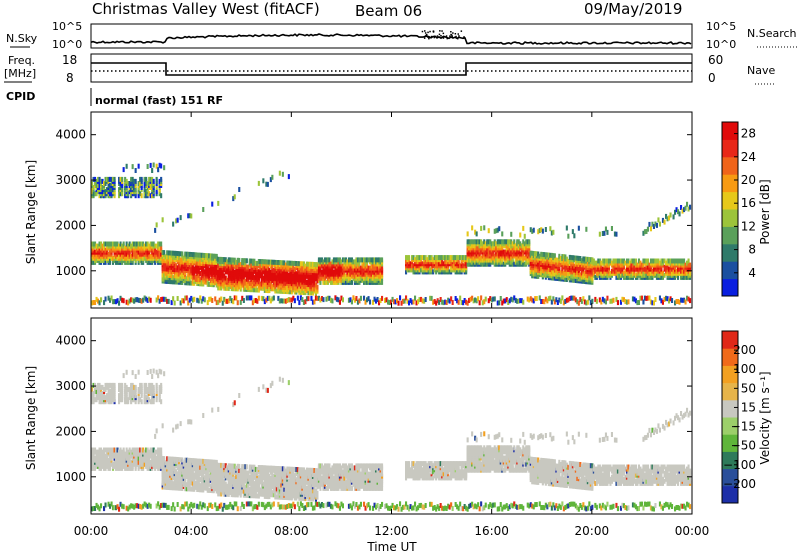 The width and height of the screenshot is (800, 554). Describe the element at coordinates (772, 33) in the screenshot. I see `nsearch-label: N.Search` at that location.